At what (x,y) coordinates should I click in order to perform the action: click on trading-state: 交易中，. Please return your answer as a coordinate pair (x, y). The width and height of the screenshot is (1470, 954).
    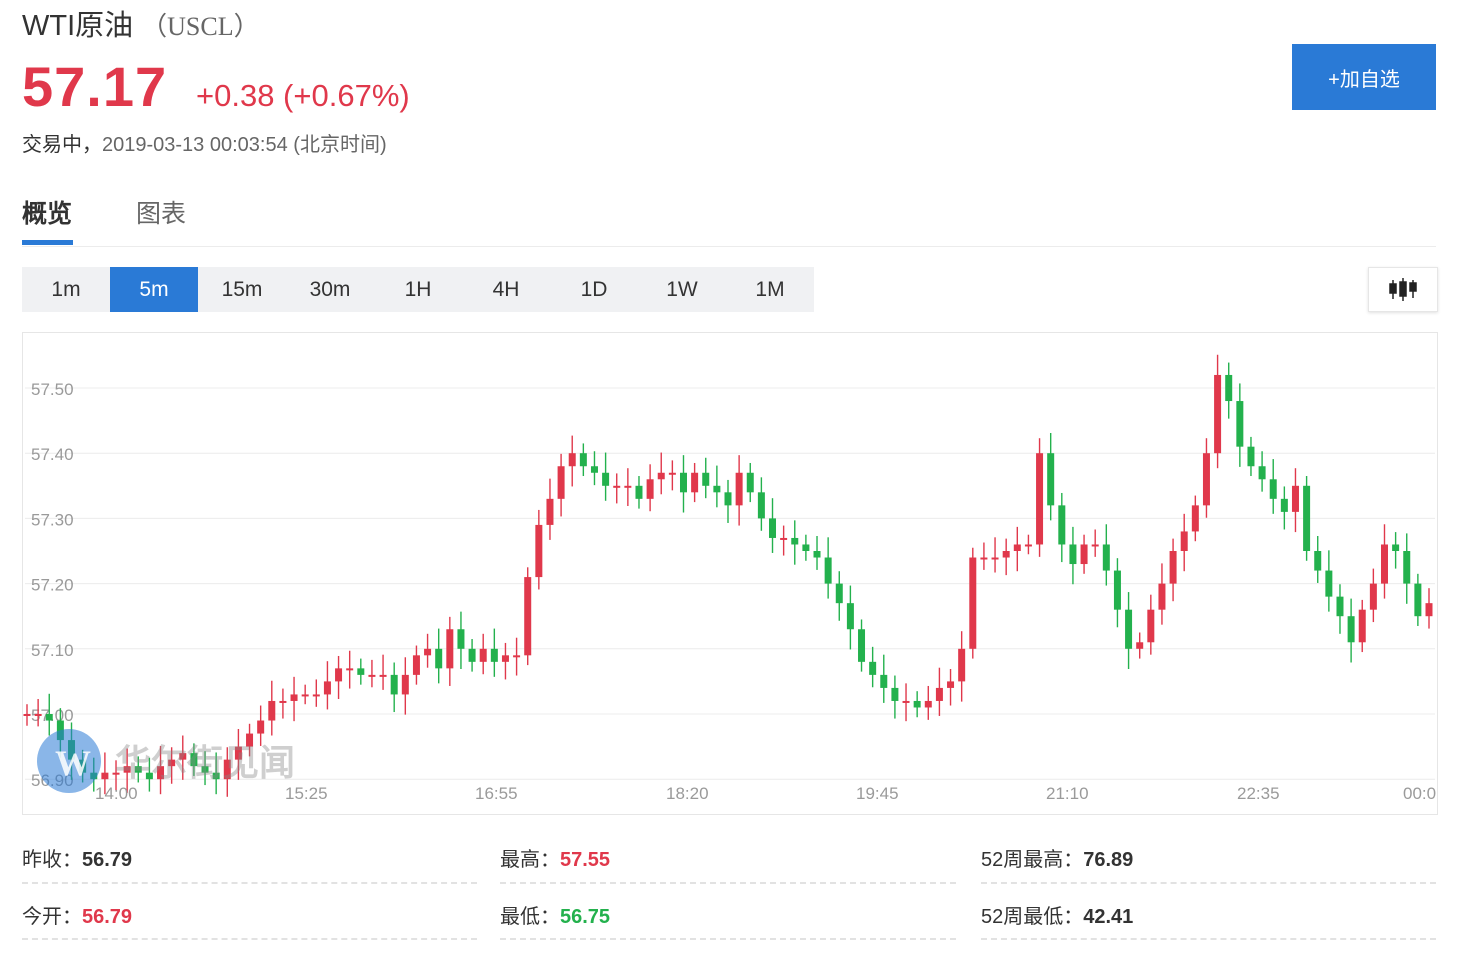
    Looking at the image, I should click on (62, 145).